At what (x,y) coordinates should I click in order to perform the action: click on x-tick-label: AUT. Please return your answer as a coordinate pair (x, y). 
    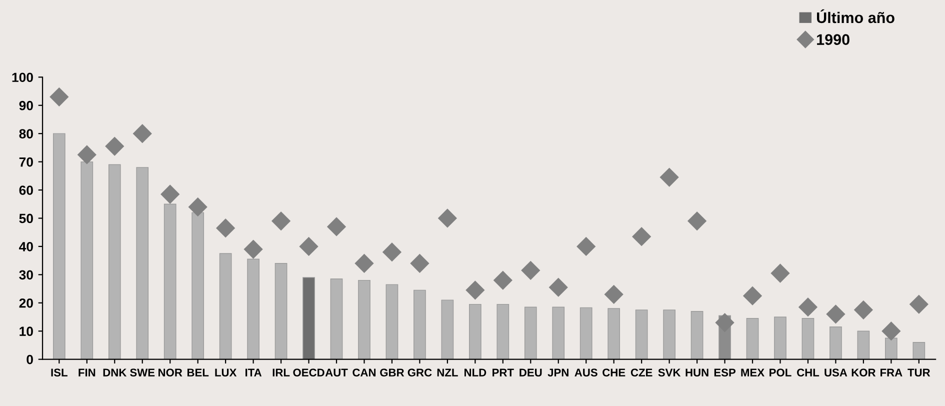
    Looking at the image, I should click on (336, 372).